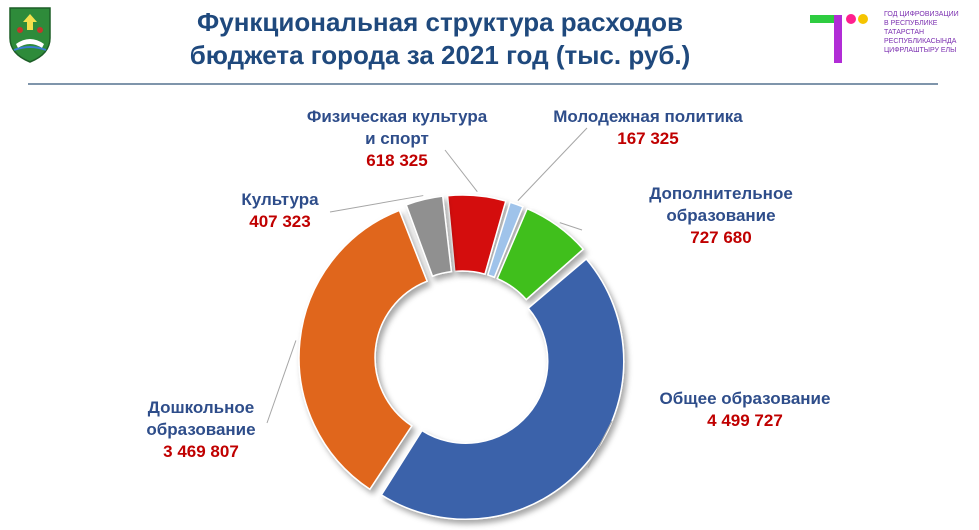  What do you see at coordinates (201, 451) in the screenshot?
I see `slice-value-label-preschool-education: 3 469 807` at bounding box center [201, 451].